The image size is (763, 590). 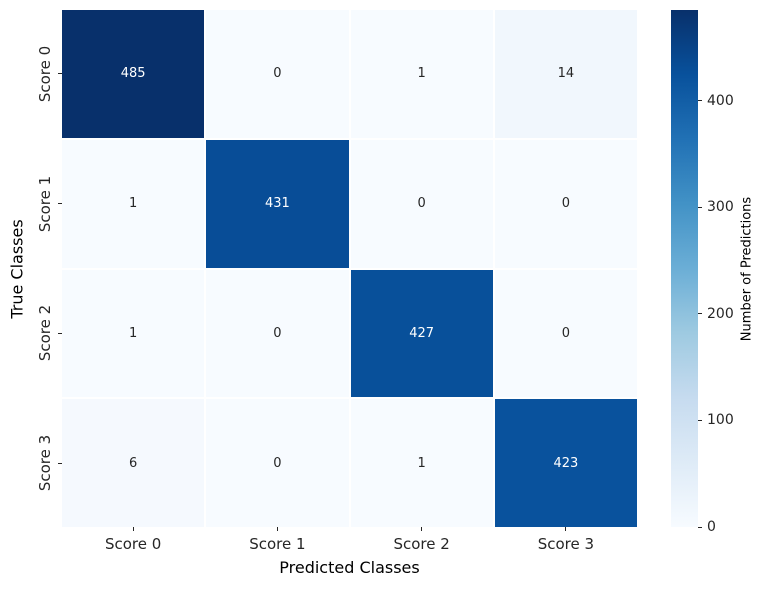 What do you see at coordinates (421, 544) in the screenshot?
I see `x-tick-label: Score 2` at bounding box center [421, 544].